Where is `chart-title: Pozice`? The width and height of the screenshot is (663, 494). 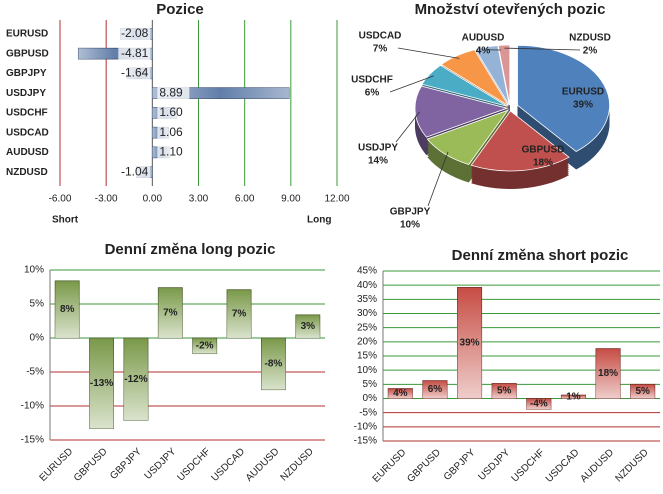
chart-title: Pozice is located at coordinates (180, 9).